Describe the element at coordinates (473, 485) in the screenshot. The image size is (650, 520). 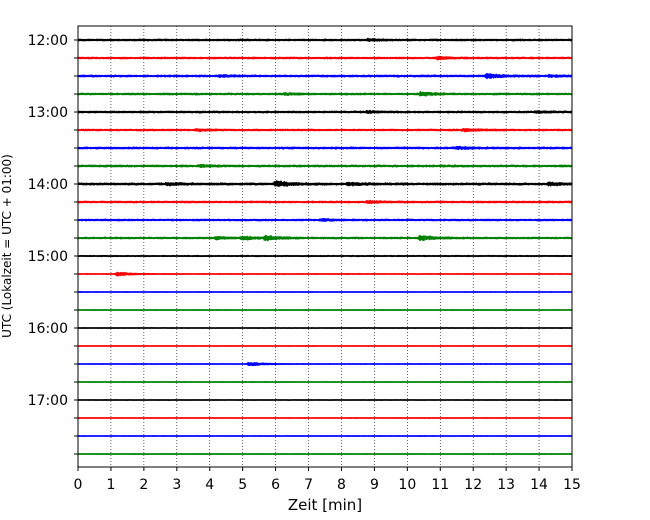
I see `x-tick-label: 12` at that location.